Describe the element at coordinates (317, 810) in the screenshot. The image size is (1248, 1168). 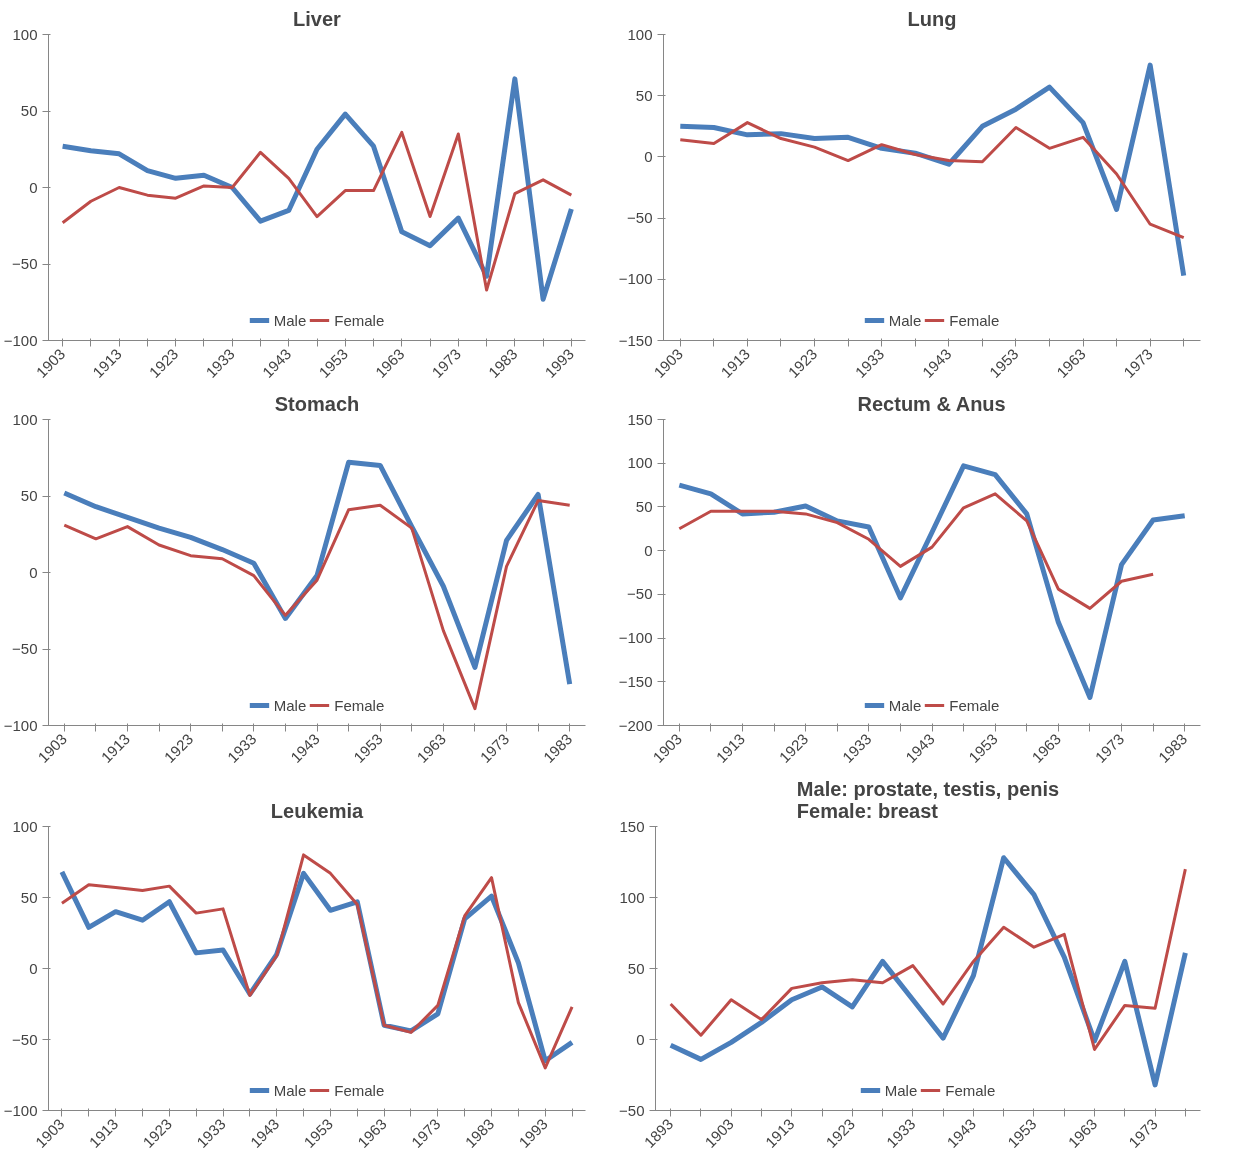
I see `chart-title: Leukemia` at that location.